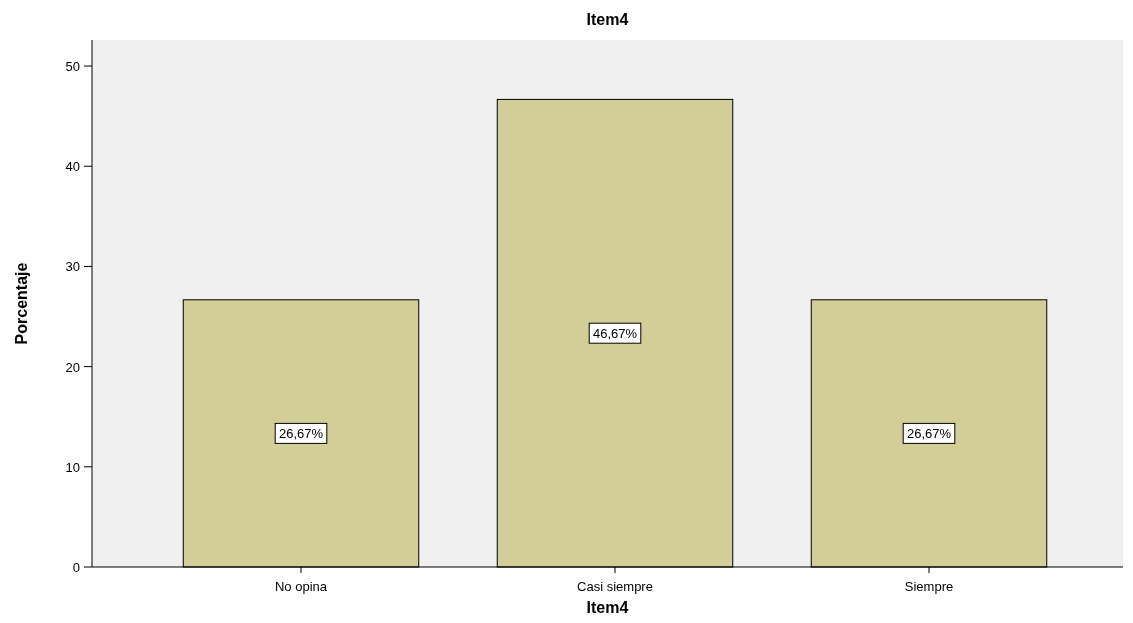 The image size is (1133, 623). I want to click on y-axis-title: Porcentaje, so click(21, 303).